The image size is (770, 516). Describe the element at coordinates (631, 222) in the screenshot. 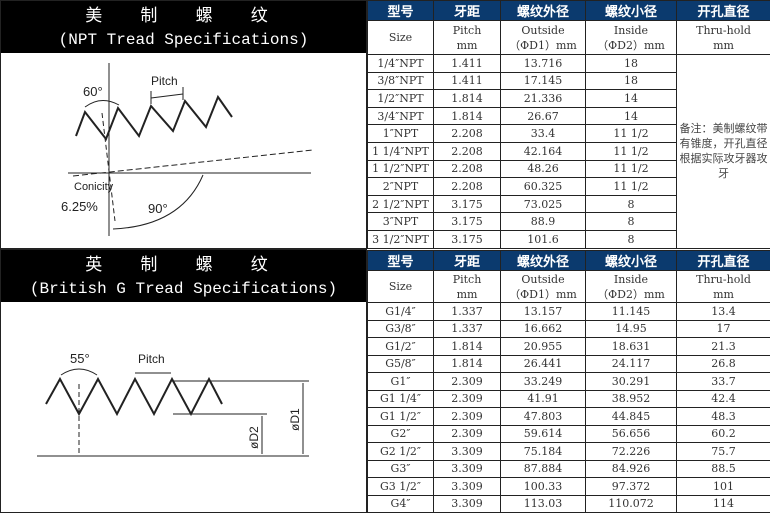

I see `table-cell: 8` at that location.